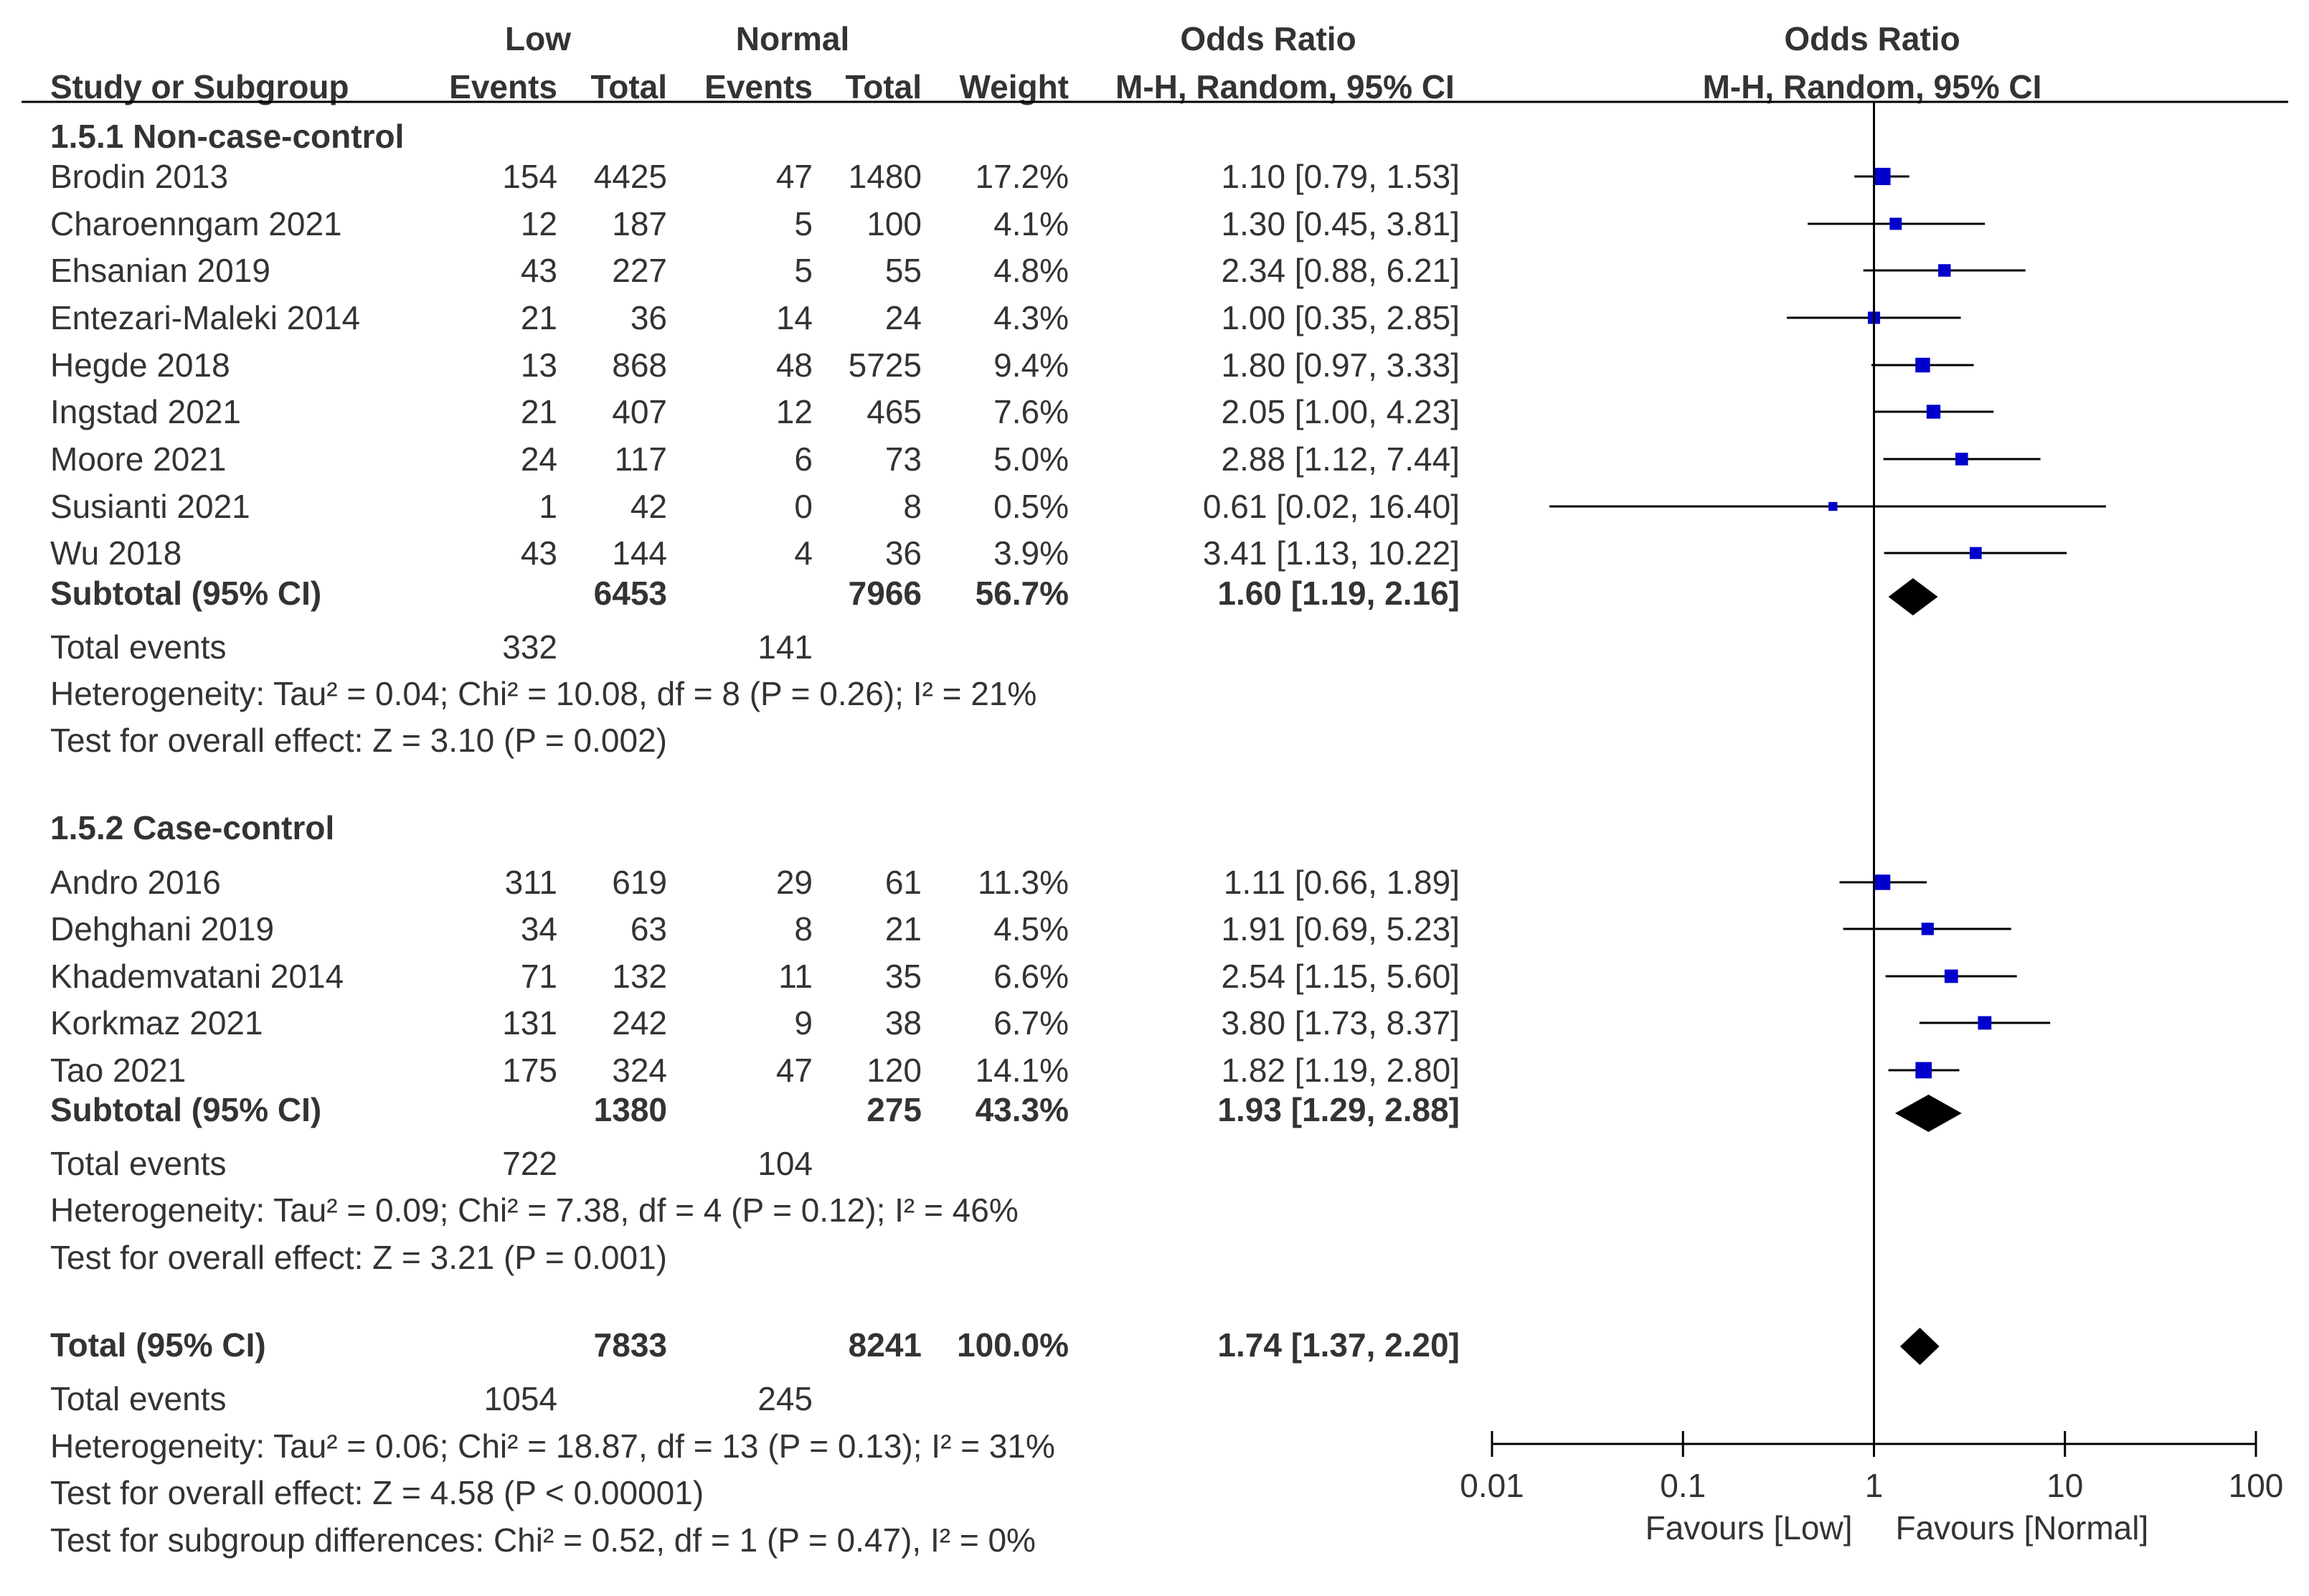  I want to click on low-events-cell: 71, so click(539, 976).